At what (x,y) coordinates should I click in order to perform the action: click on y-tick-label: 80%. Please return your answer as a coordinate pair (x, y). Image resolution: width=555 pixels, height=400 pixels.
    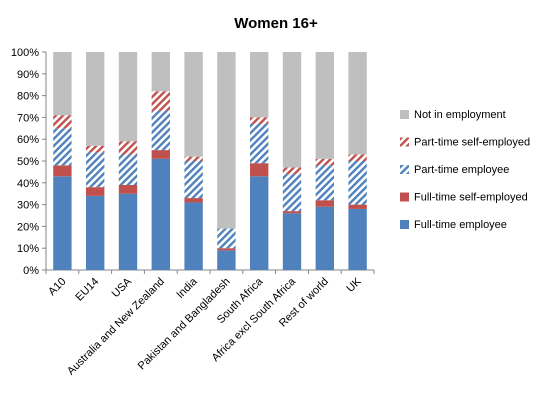
    Looking at the image, I should click on (28, 97).